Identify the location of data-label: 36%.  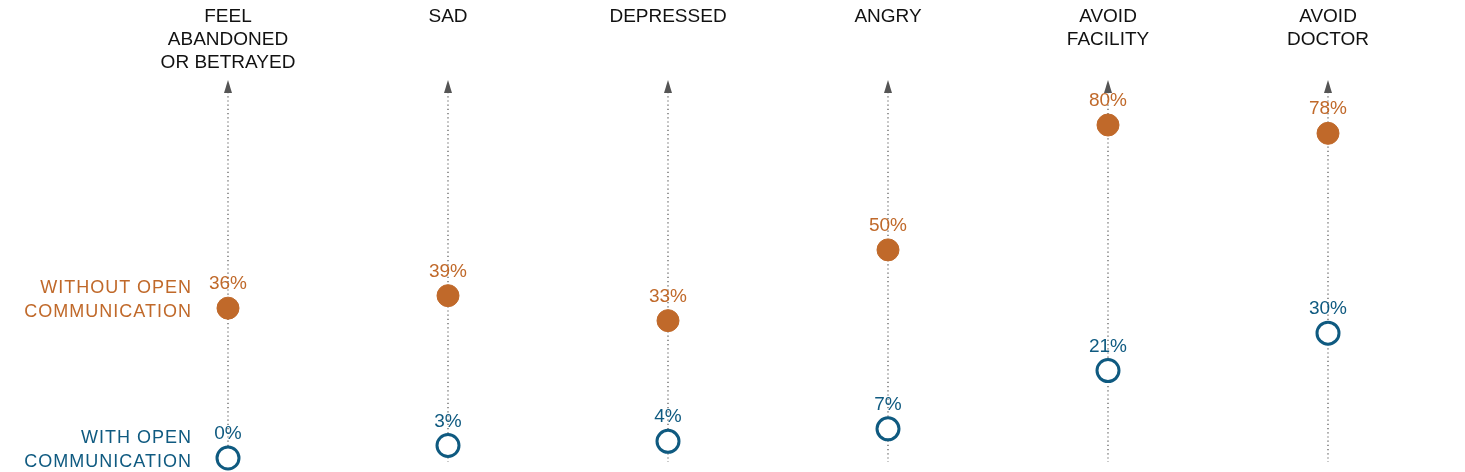
(228, 283).